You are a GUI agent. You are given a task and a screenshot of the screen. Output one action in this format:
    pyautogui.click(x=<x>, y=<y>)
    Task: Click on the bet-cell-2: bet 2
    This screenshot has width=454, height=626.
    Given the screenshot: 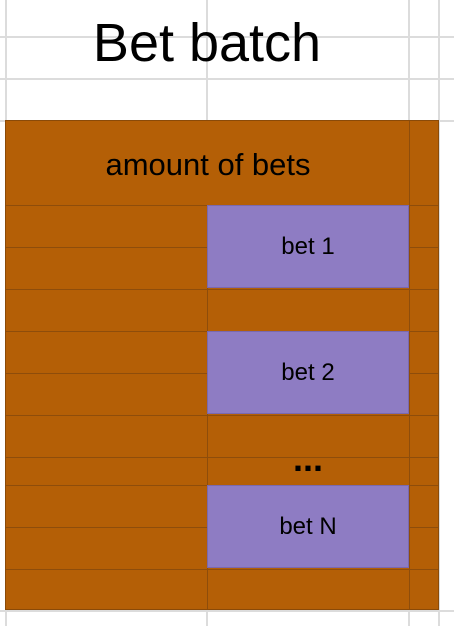 What is the action you would take?
    pyautogui.click(x=308, y=372)
    